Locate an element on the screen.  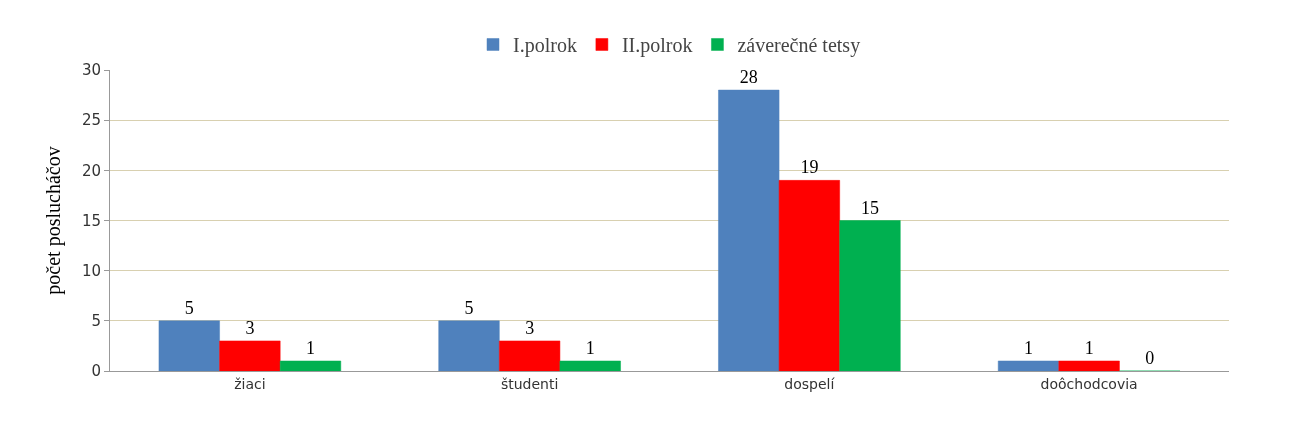
y-tick-label: 15 is located at coordinates (91, 220).